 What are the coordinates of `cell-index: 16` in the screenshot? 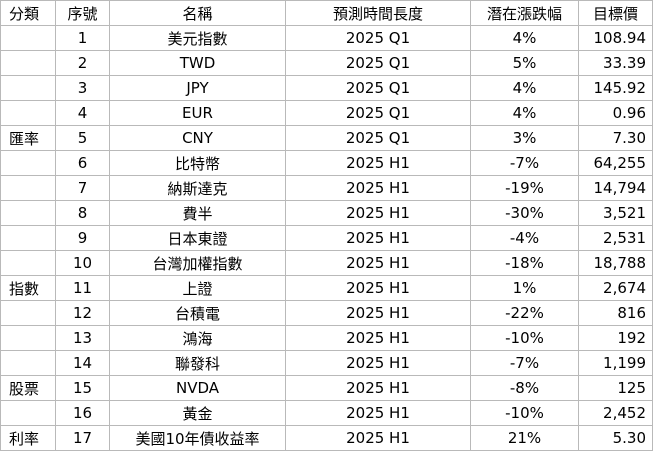 It's located at (82, 413).